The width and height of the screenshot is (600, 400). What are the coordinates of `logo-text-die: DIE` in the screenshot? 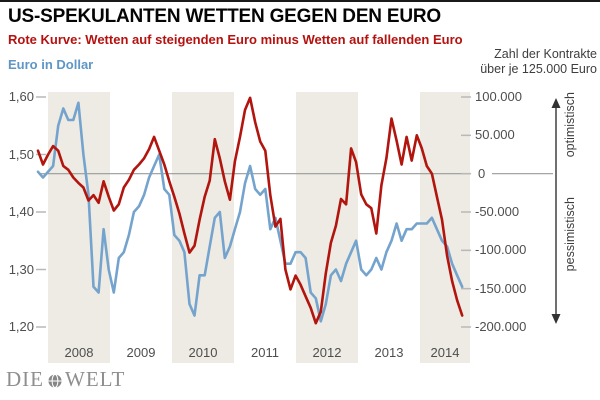 It's located at (25, 379).